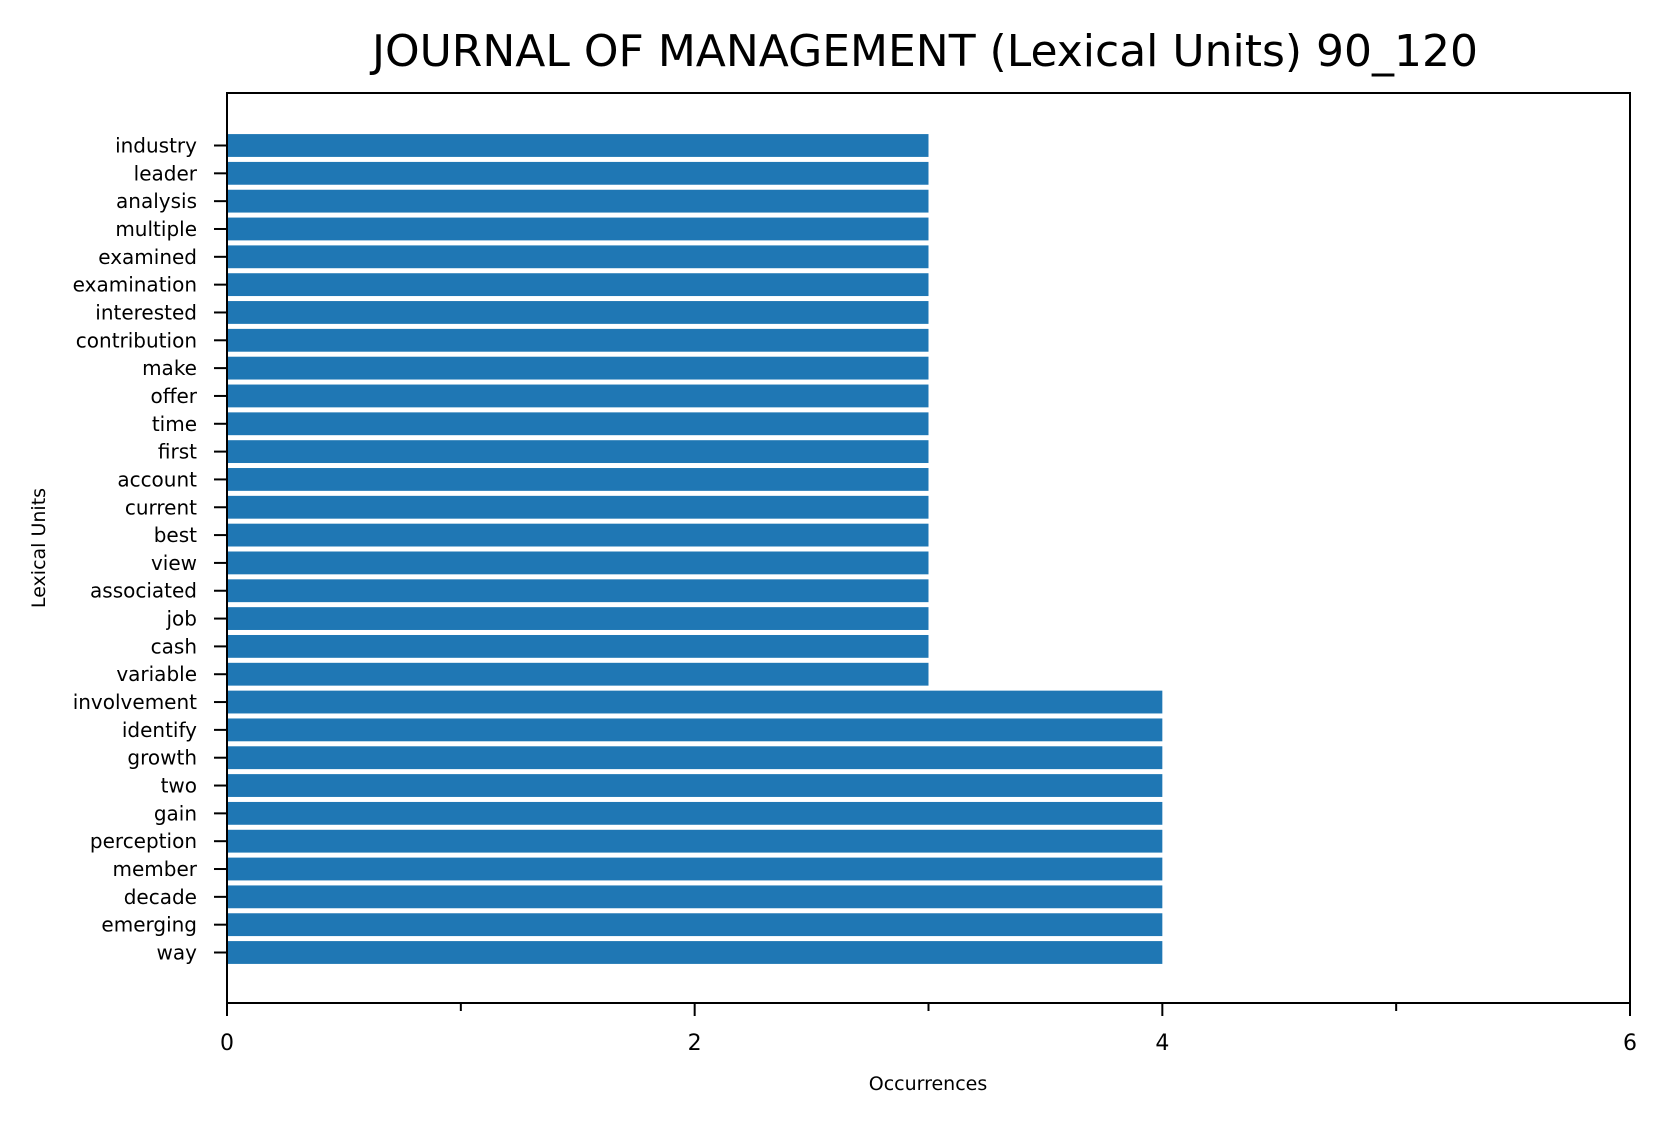 This screenshot has height=1122, width=1658. What do you see at coordinates (143, 591) in the screenshot?
I see `y-tick-label: associated` at bounding box center [143, 591].